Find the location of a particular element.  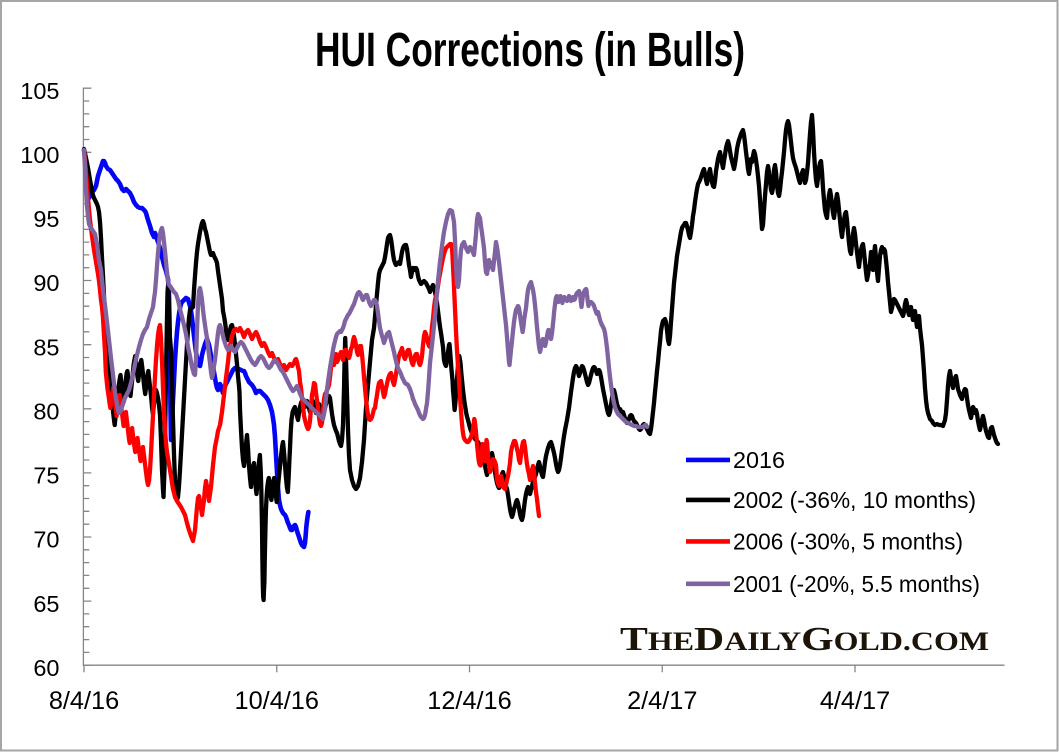

svg-text: 70 is located at coordinates (46, 540).